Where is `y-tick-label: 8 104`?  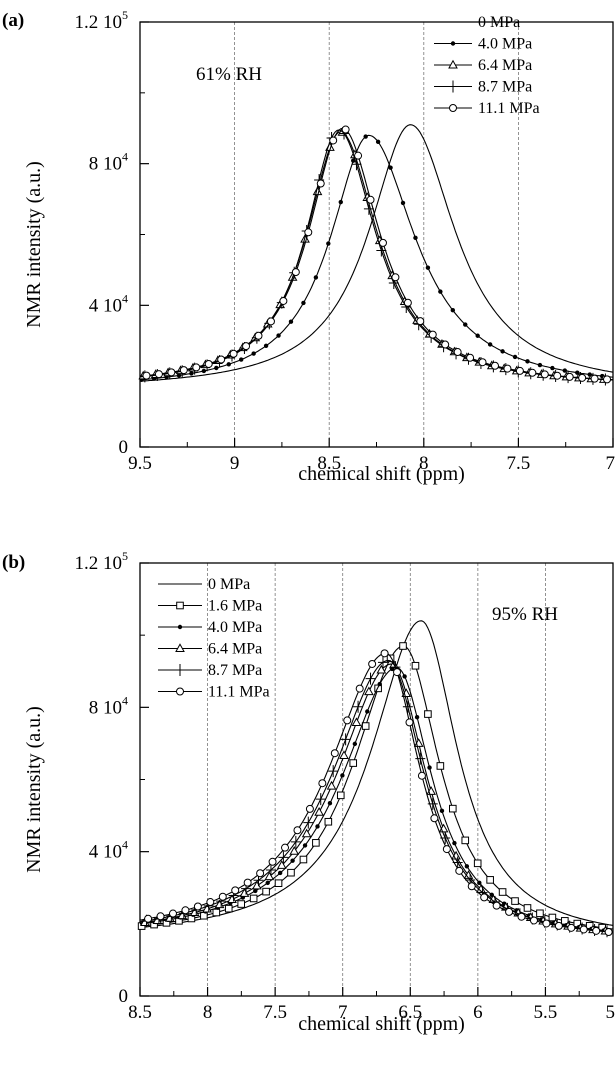 y-tick-label: 8 104 is located at coordinates (108, 162).